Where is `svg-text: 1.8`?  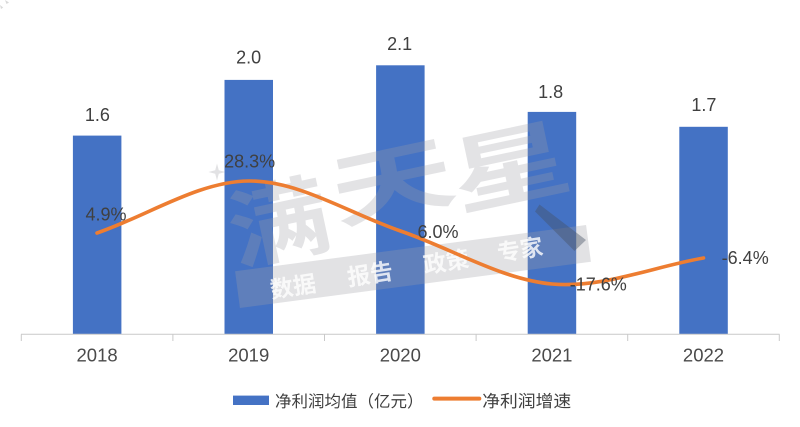 svg-text: 1.8 is located at coordinates (550, 92).